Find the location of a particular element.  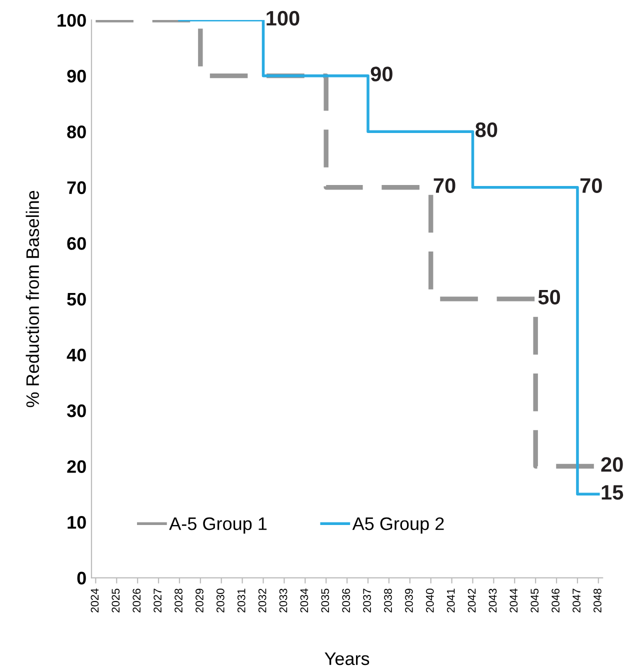

y-tick-label: 10 is located at coordinates (77, 522).